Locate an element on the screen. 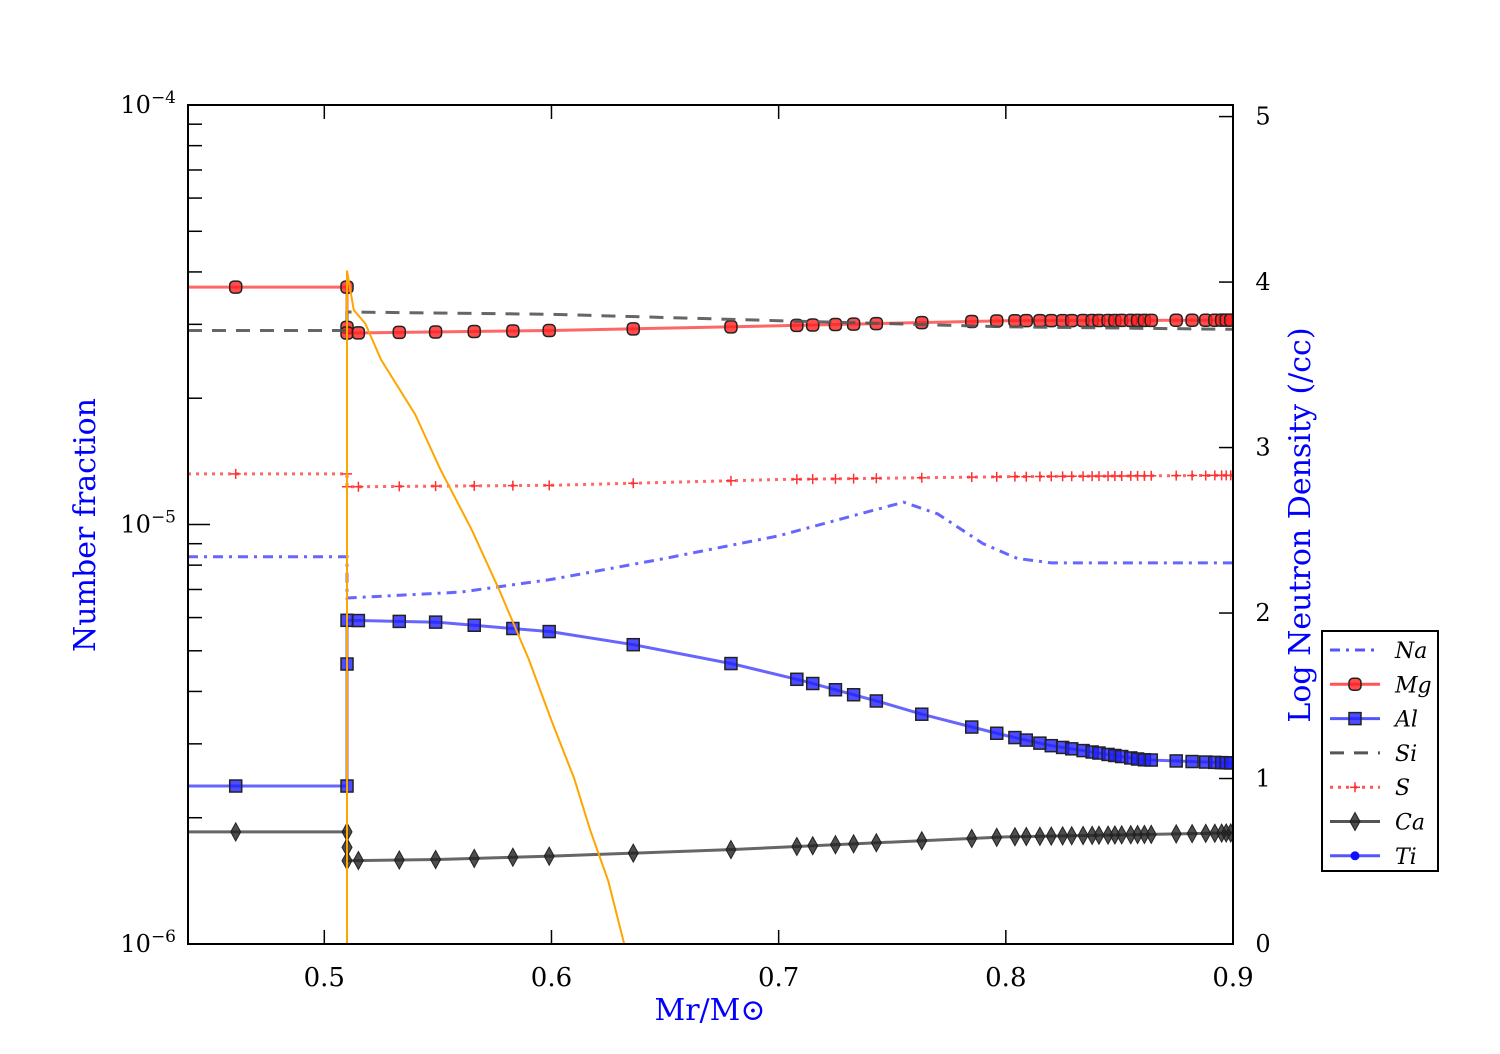 The height and width of the screenshot is (1054, 1500). y2-tick-label: 0 is located at coordinates (1262, 944).